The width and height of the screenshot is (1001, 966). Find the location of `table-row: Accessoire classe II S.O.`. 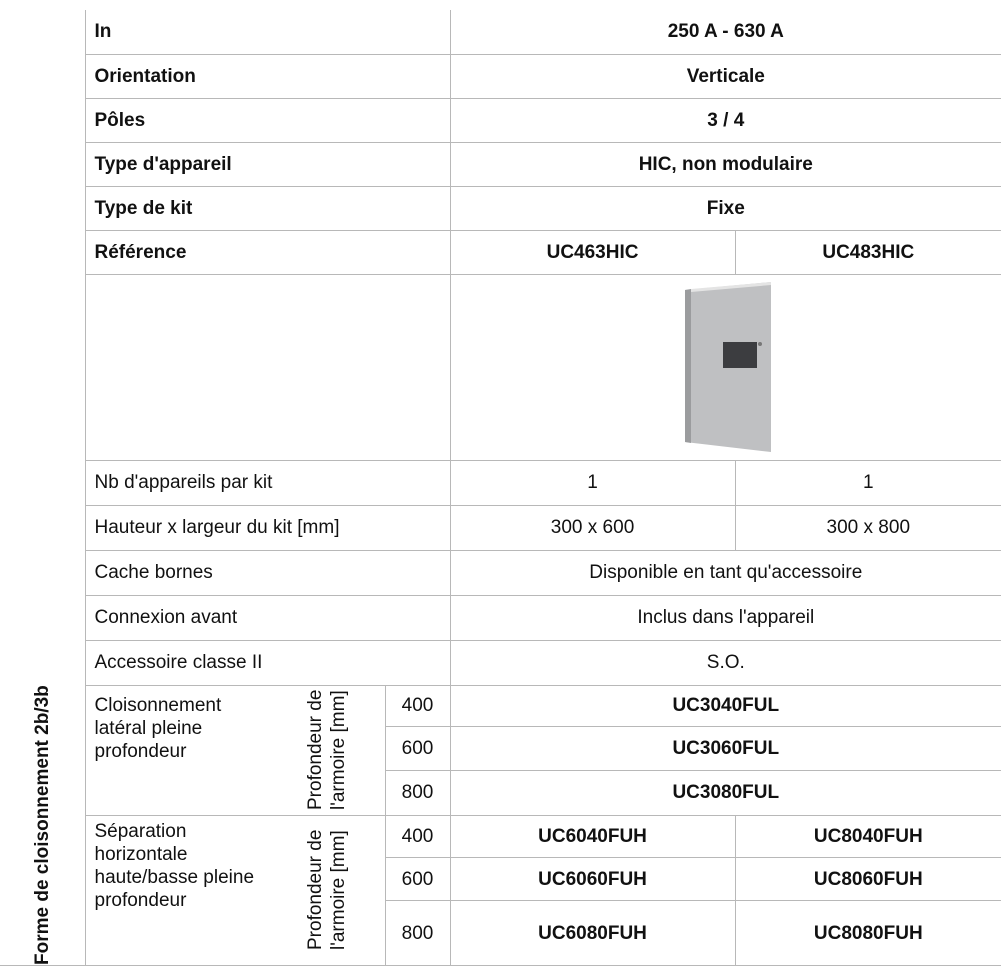

table-row: Accessoire classe II S.O. is located at coordinates (500, 663).